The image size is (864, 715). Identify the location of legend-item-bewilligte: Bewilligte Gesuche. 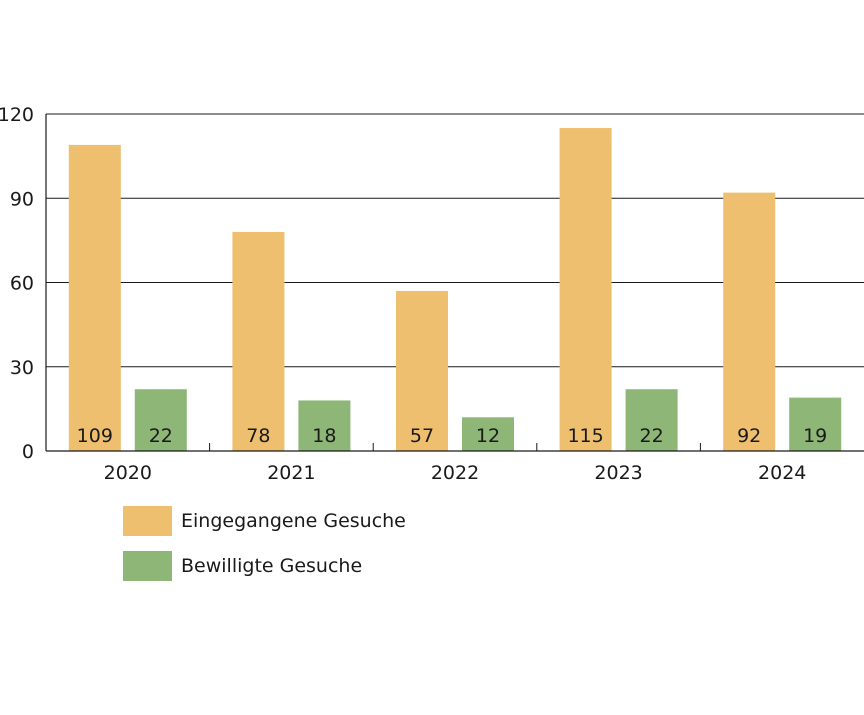
(264, 566).